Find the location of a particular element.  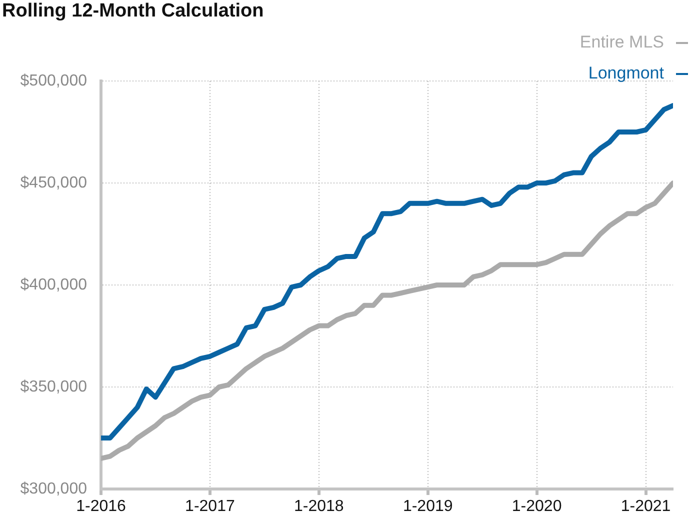

legend-label: Longmont is located at coordinates (626, 73).